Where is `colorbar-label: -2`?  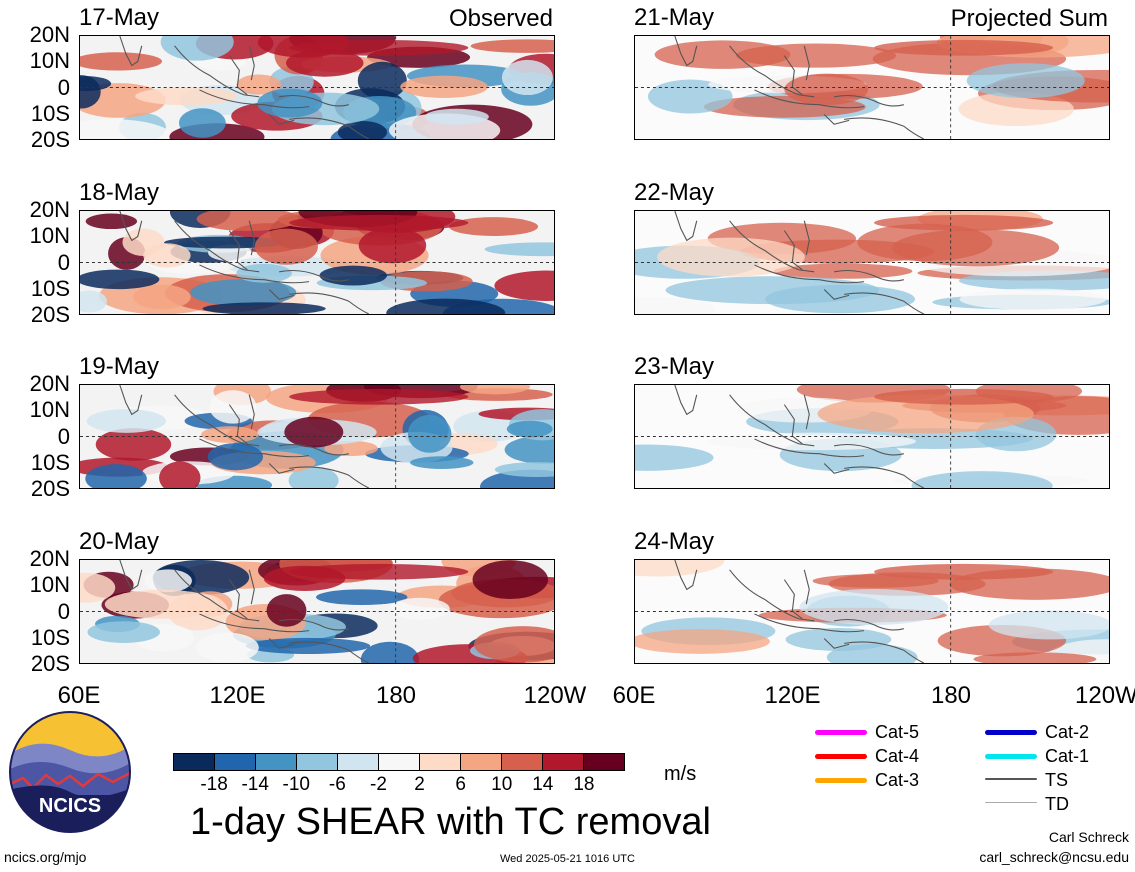
colorbar-label: -2 is located at coordinates (378, 784).